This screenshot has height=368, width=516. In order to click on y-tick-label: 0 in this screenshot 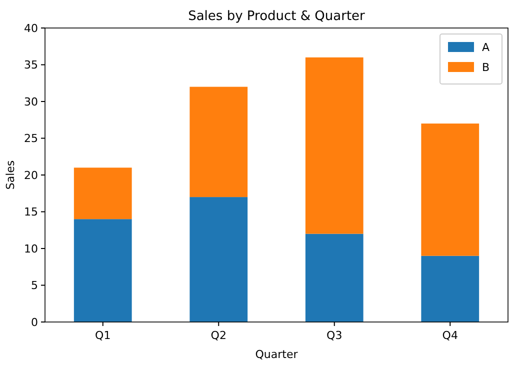, I will do `click(34, 322)`.